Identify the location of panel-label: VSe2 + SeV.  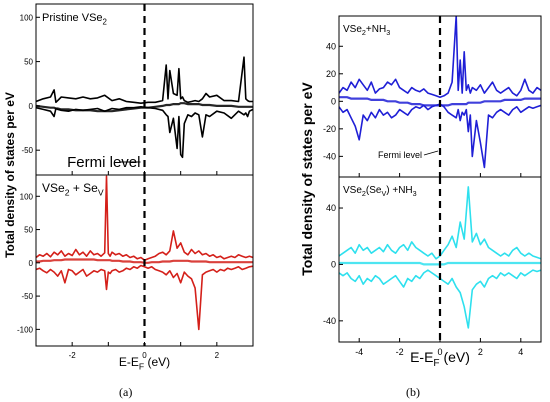
(73, 189).